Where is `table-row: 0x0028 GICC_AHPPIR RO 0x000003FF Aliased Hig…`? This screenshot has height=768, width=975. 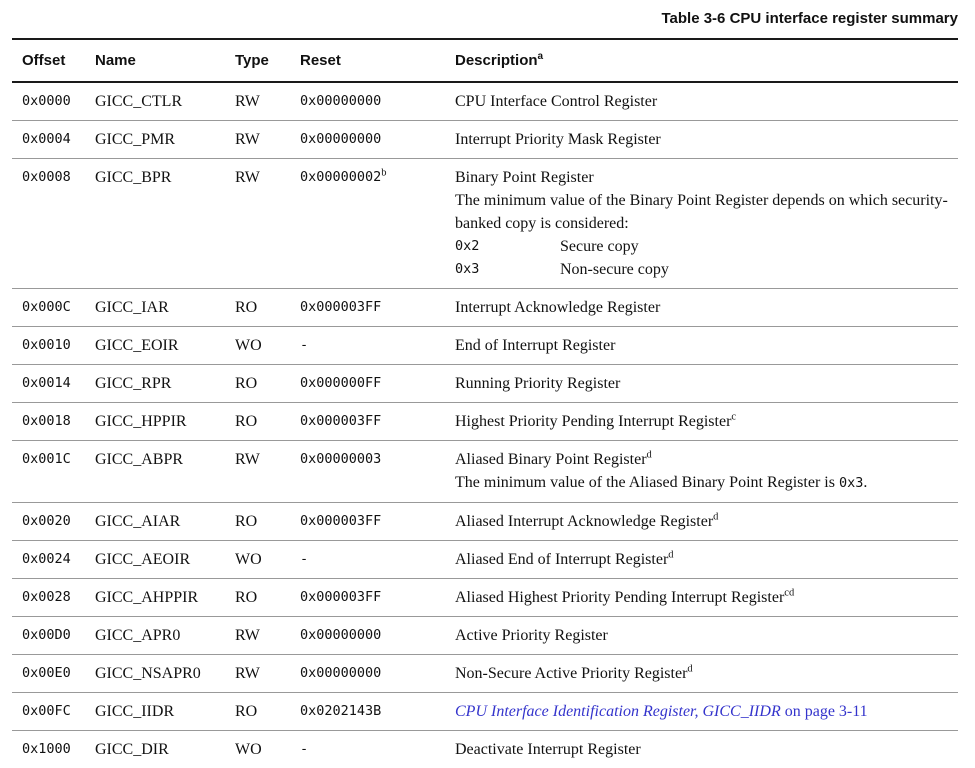 table-row: 0x0028 GICC_AHPPIR RO 0x000003FF Aliased Hig… is located at coordinates (485, 597).